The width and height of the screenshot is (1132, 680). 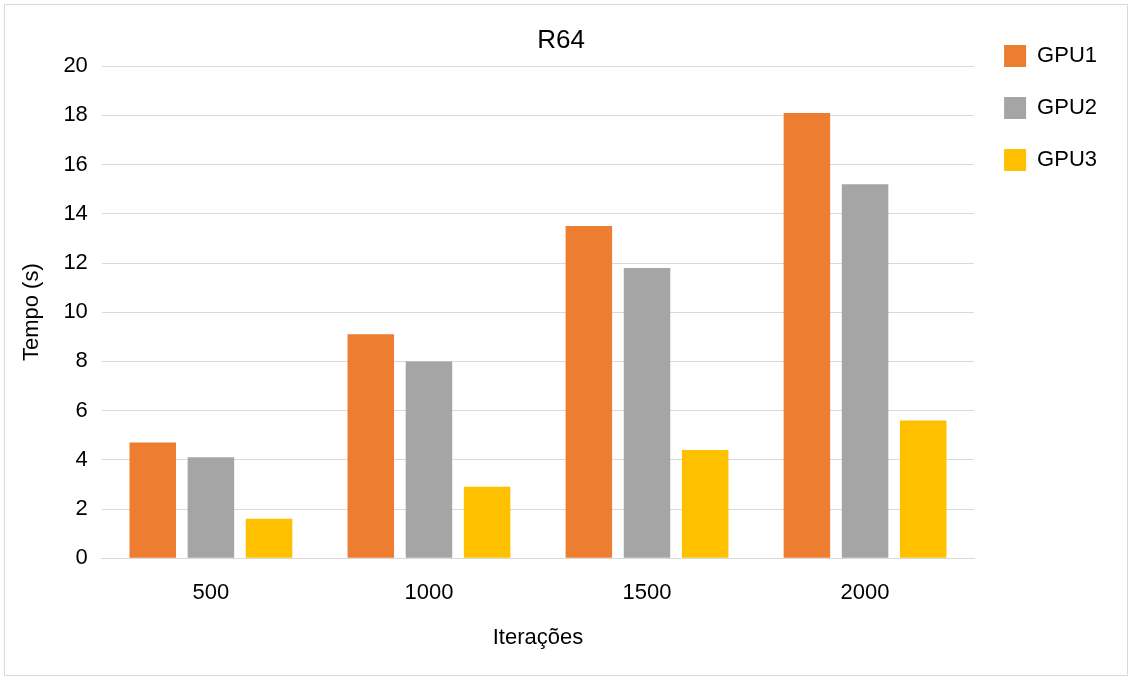 What do you see at coordinates (561, 38) in the screenshot?
I see `chart-title: R64` at bounding box center [561, 38].